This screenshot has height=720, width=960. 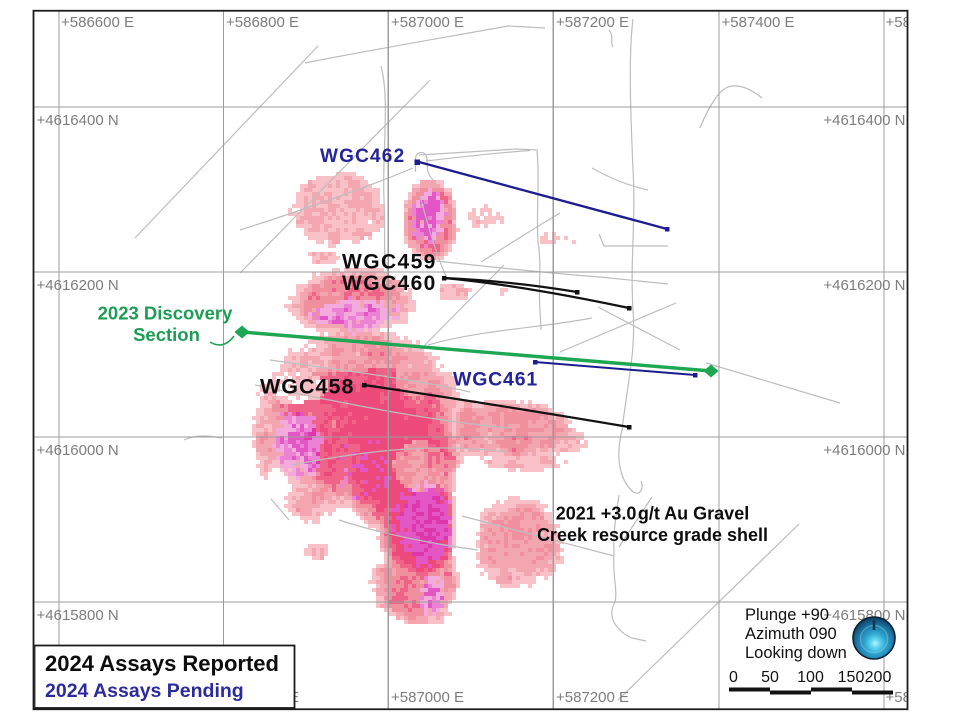 I want to click on svg-text: +587400 E, so click(x=758, y=22).